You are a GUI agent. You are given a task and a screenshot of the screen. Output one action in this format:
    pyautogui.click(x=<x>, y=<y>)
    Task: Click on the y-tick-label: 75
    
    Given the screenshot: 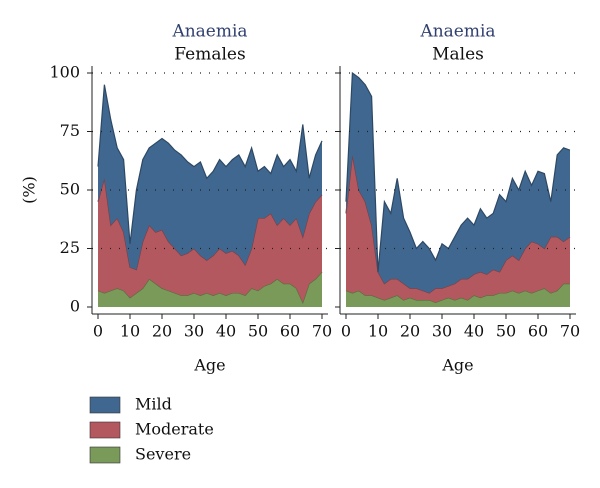 What is the action you would take?
    pyautogui.click(x=70, y=130)
    